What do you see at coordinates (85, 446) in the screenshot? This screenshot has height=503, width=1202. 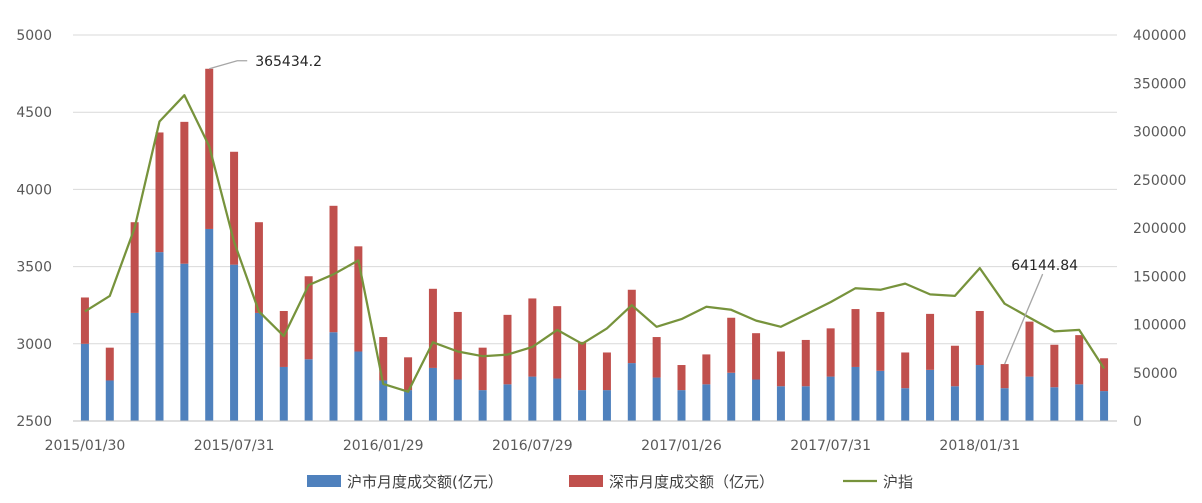 I see `x-axis-tick-label: 2015/01/30` at bounding box center [85, 446].